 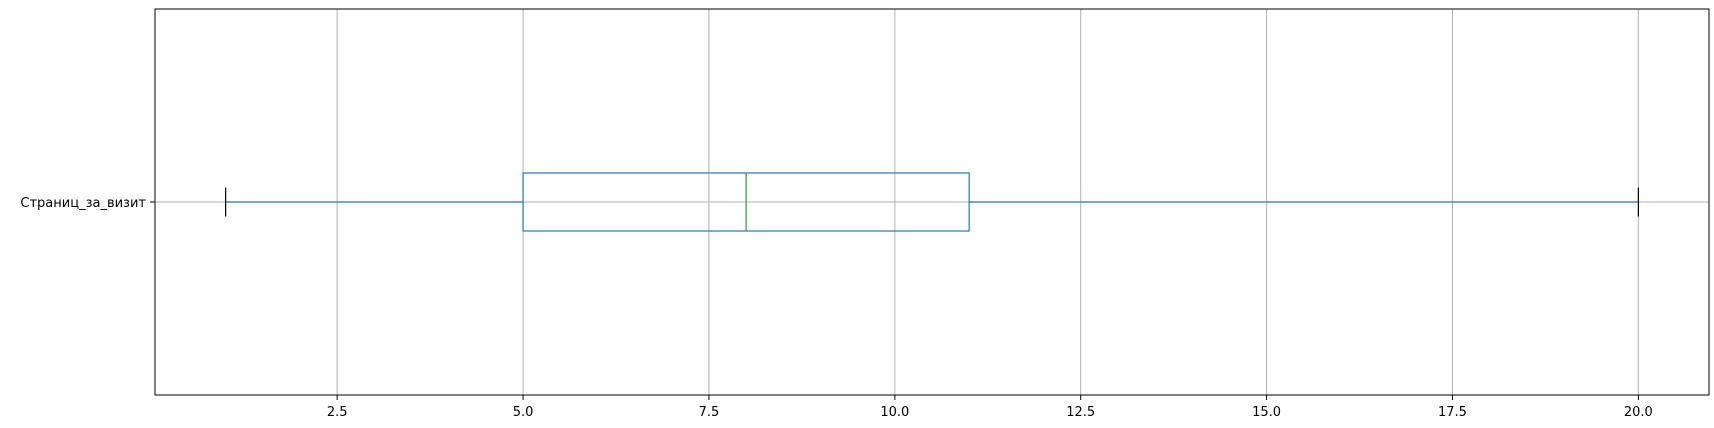 I want to click on y-tick-label: Страниц_за_визит, so click(x=83, y=203).